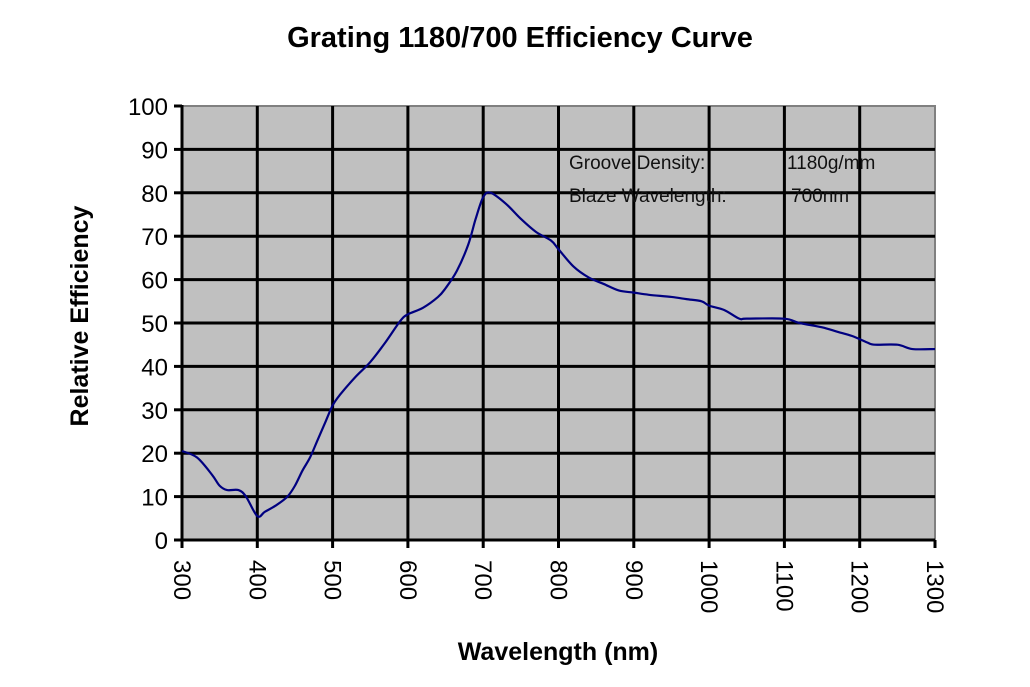 The width and height of the screenshot is (1030, 687). I want to click on y-tick-label: 0, so click(161, 541).